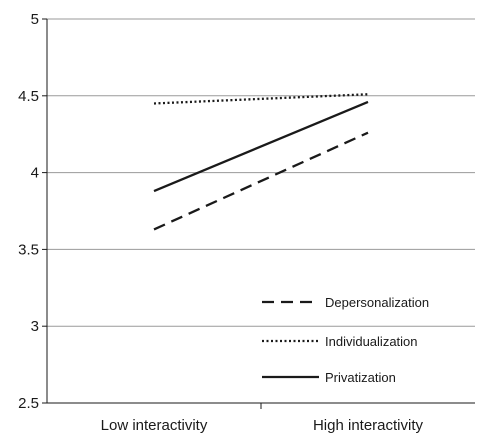  Describe the element at coordinates (371, 341) in the screenshot. I see `legend-label: Individualization` at that location.